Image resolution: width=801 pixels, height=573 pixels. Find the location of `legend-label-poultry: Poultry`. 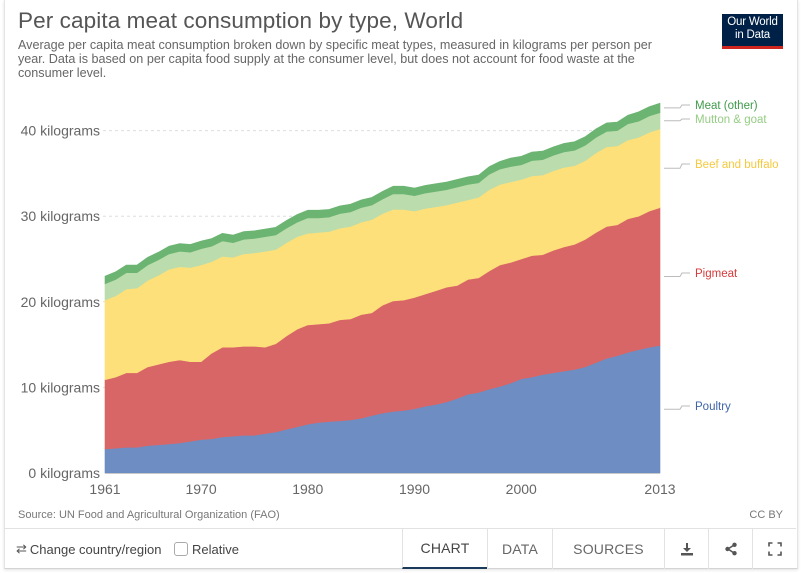

legend-label-poultry: Poultry is located at coordinates (713, 407).